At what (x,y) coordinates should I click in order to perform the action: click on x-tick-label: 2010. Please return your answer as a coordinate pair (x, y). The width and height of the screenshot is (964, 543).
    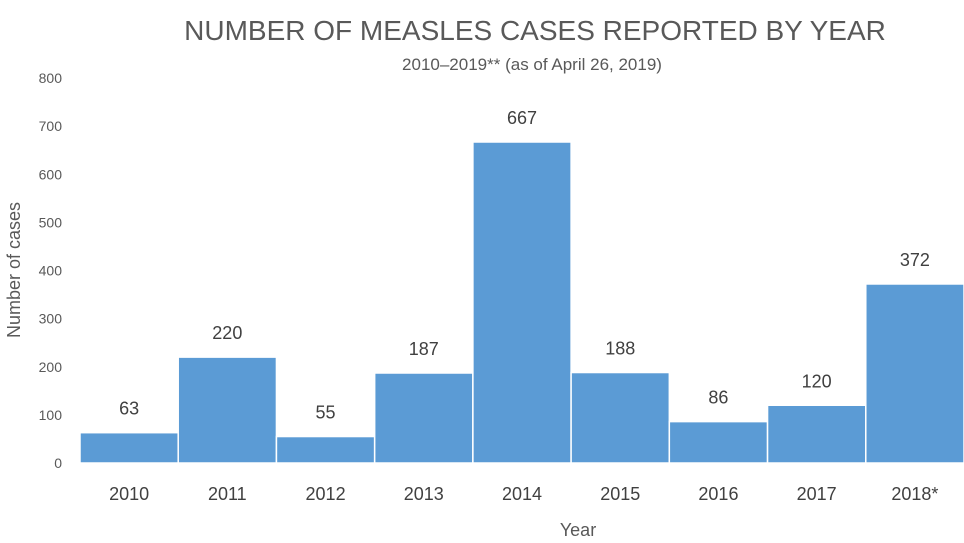
    Looking at the image, I should click on (129, 494).